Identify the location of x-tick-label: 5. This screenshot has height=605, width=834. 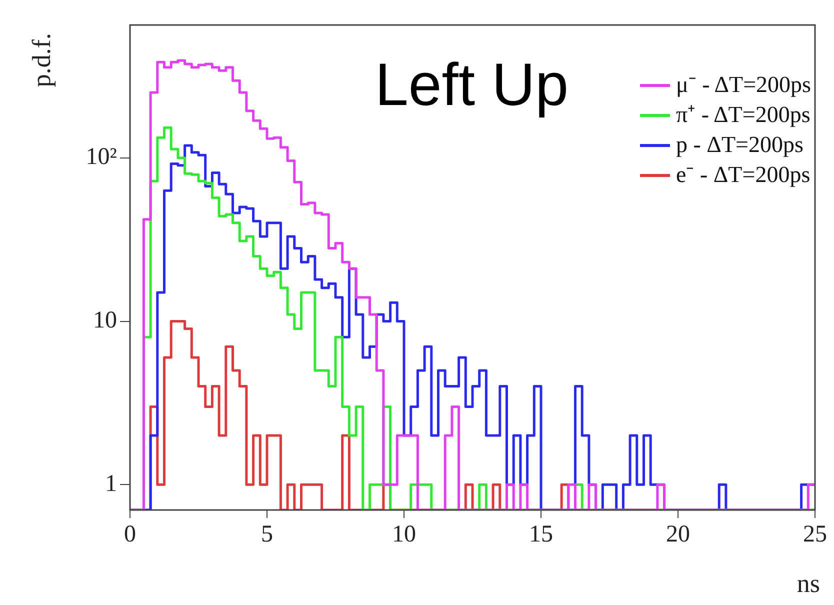
(267, 535).